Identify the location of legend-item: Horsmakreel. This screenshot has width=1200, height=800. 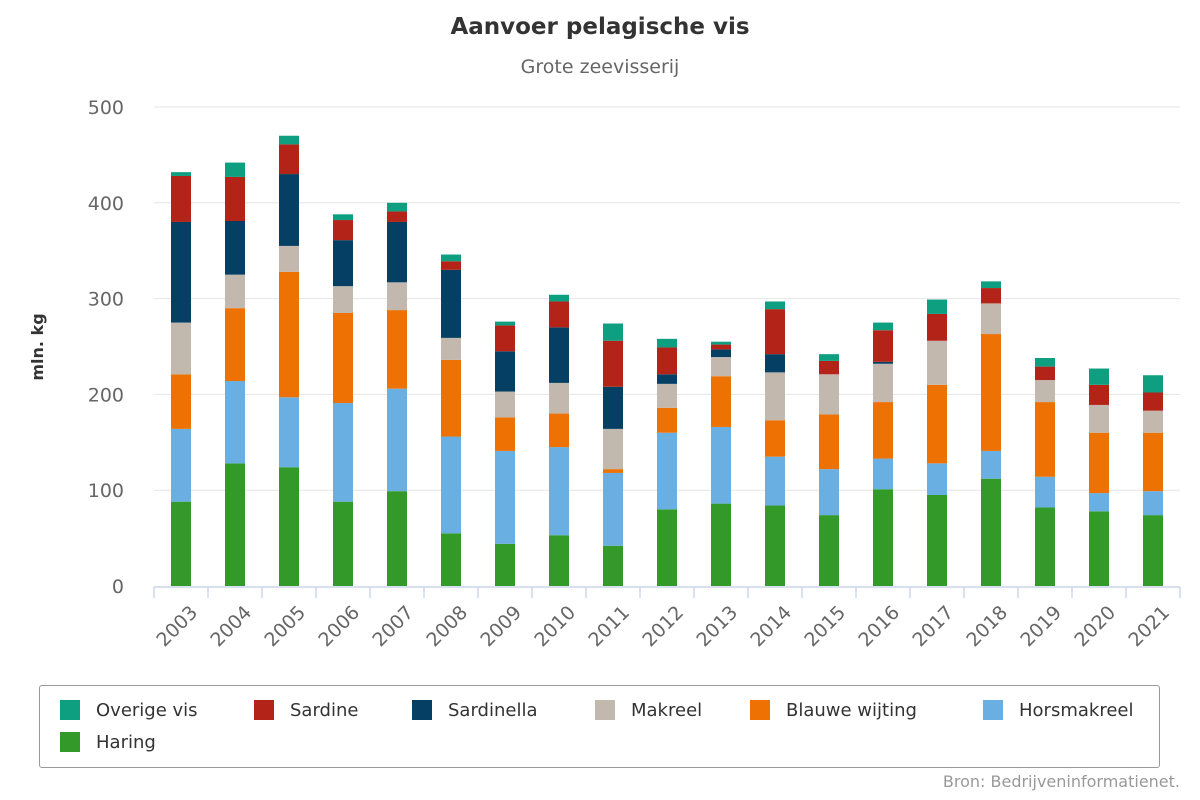
(1058, 710).